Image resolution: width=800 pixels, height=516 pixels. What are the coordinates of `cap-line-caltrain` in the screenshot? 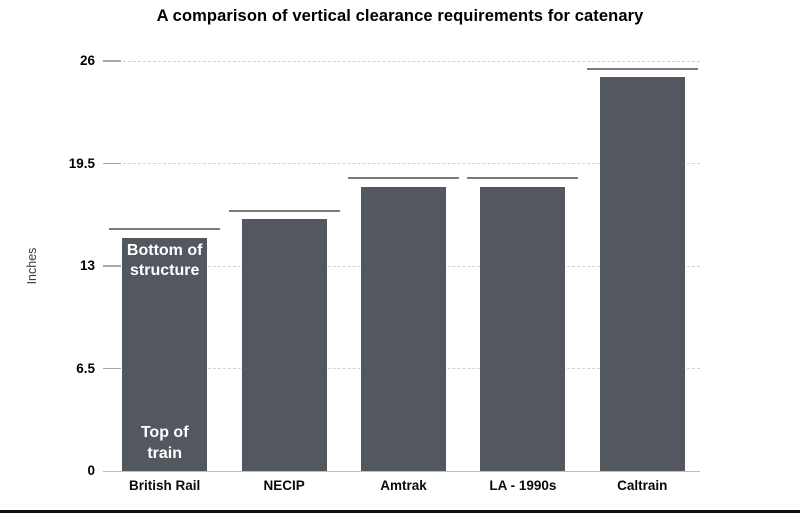 It's located at (642, 69).